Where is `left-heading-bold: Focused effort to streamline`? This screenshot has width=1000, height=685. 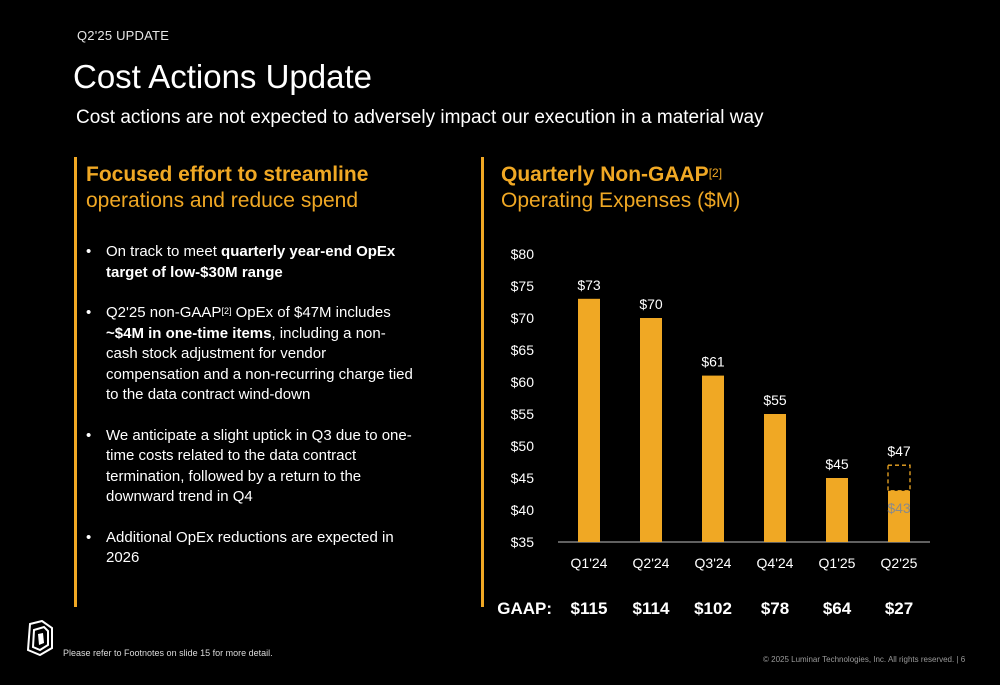 left-heading-bold: Focused effort to streamline is located at coordinates (227, 174).